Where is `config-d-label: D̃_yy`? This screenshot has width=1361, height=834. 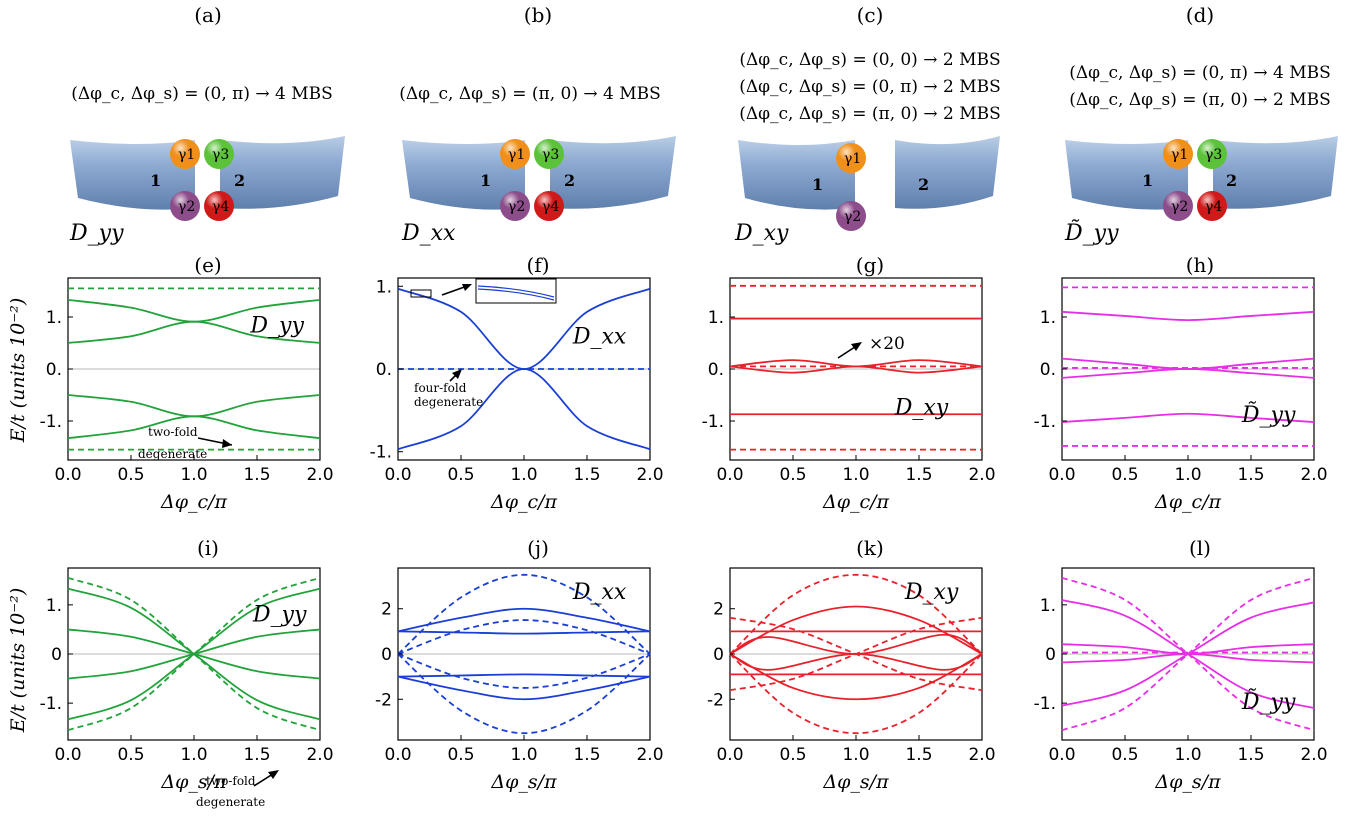 config-d-label: D̃_yy is located at coordinates (1091, 233).